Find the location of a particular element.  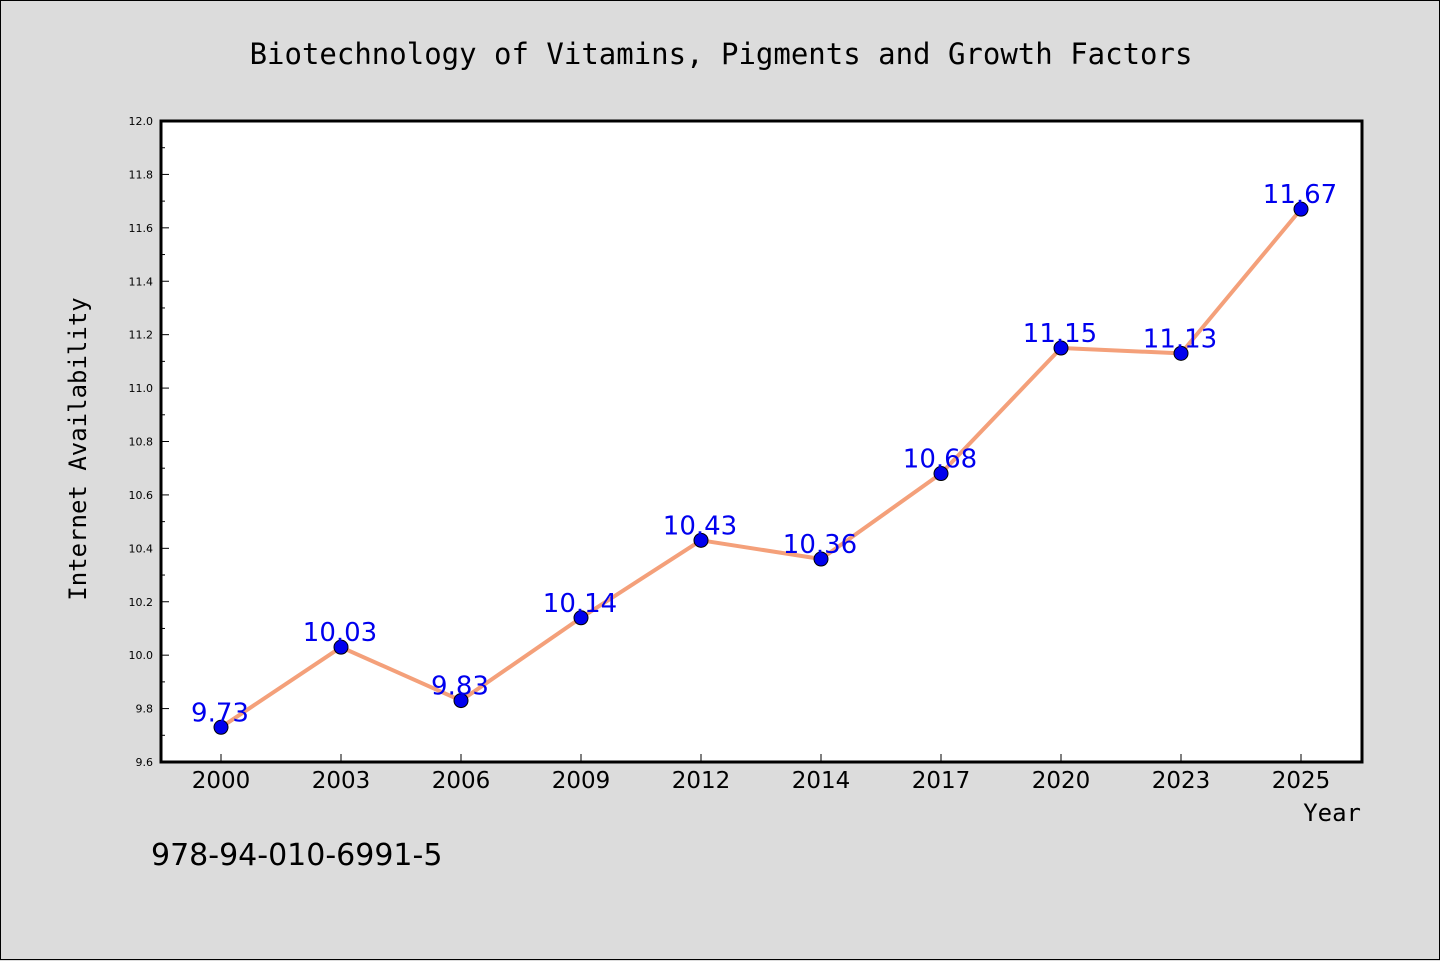

x-tick-label: 2003 is located at coordinates (341, 781).